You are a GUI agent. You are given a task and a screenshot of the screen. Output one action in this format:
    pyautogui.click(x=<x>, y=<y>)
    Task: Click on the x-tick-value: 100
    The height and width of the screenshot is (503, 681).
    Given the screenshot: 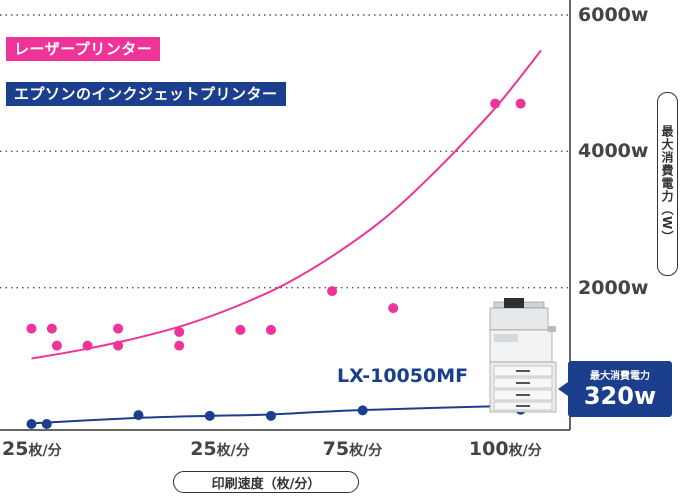 What is the action you would take?
    pyautogui.click(x=488, y=449)
    